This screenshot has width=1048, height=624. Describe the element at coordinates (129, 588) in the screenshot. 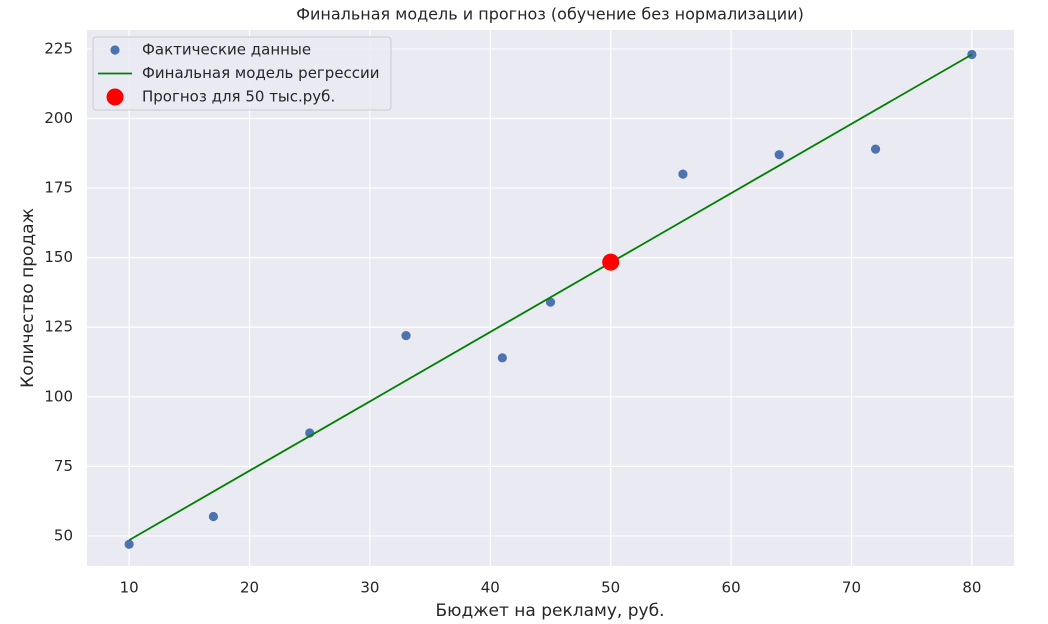

I see `x-tick-label: 10` at that location.